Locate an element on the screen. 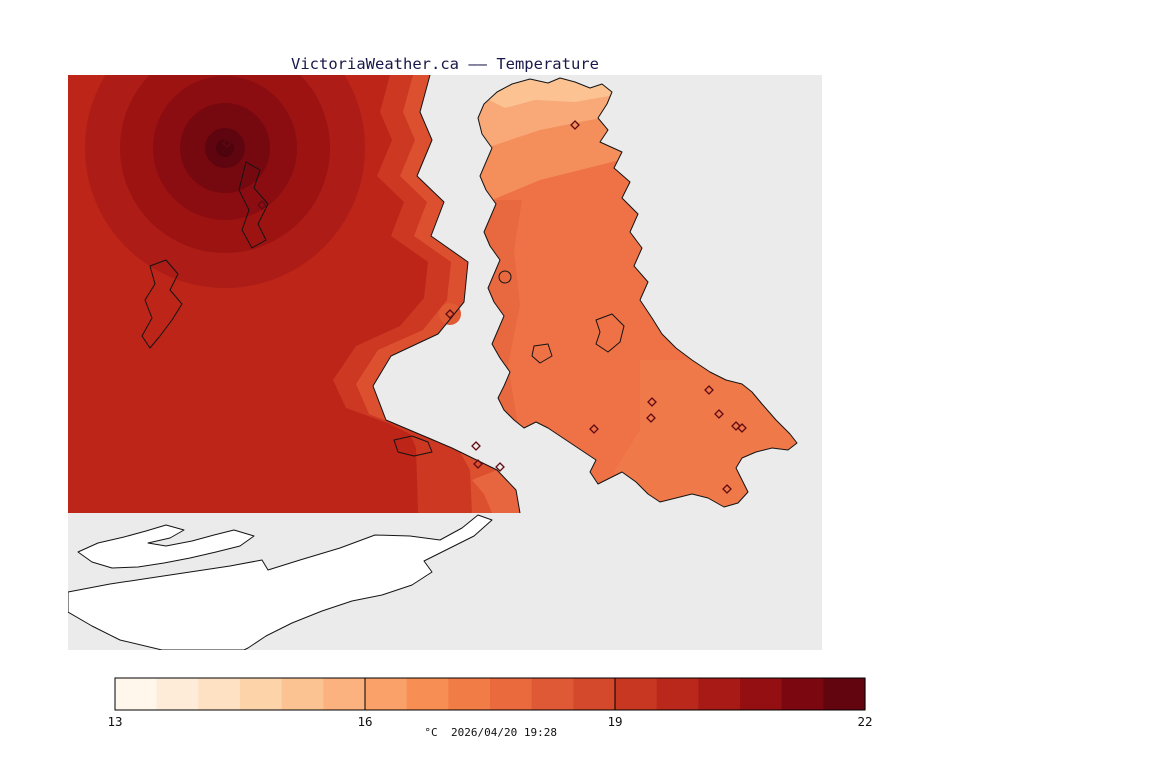 Image resolution: width=1152 pixels, height=768 pixels. coastline-west-block is located at coordinates (446, 294).